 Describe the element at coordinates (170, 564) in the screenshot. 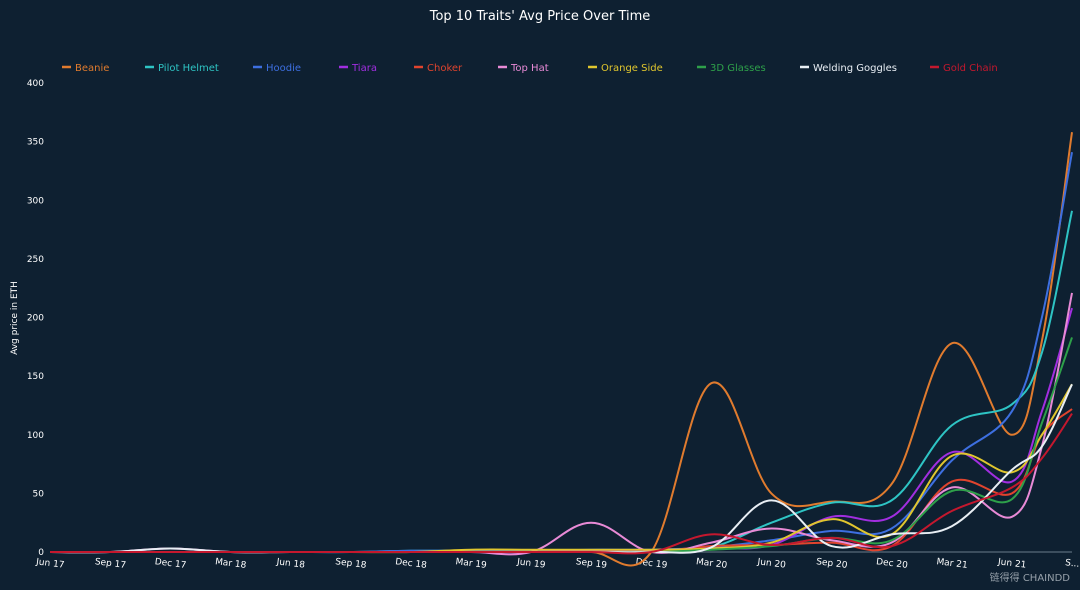

I see `x-tick-label: Dec 17` at that location.